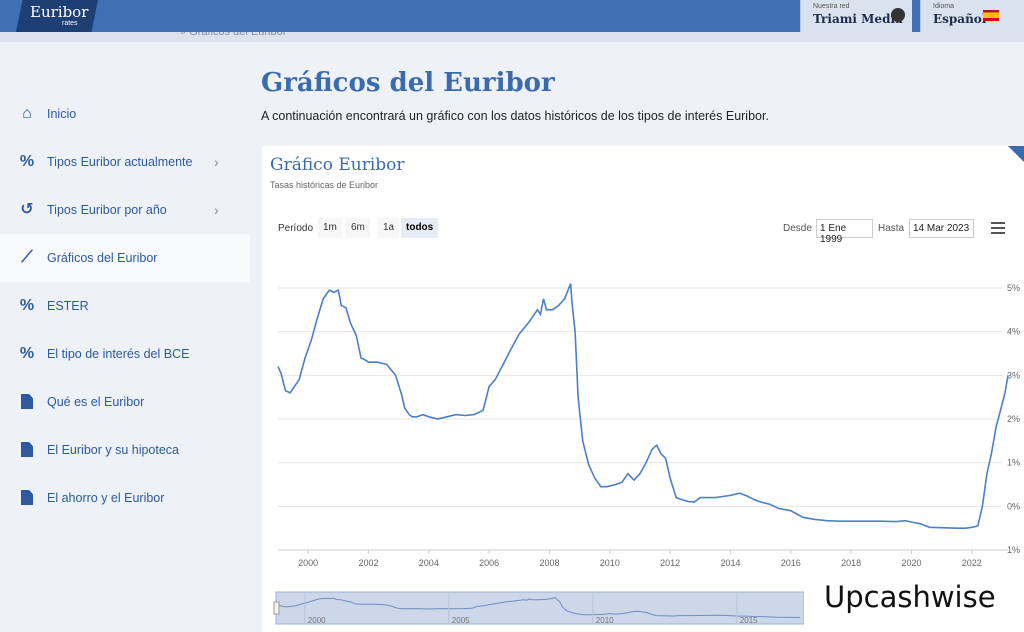 This screenshot has width=1024, height=632. Describe the element at coordinates (68, 306) in the screenshot. I see `sidebar-item-label: ESTER` at that location.